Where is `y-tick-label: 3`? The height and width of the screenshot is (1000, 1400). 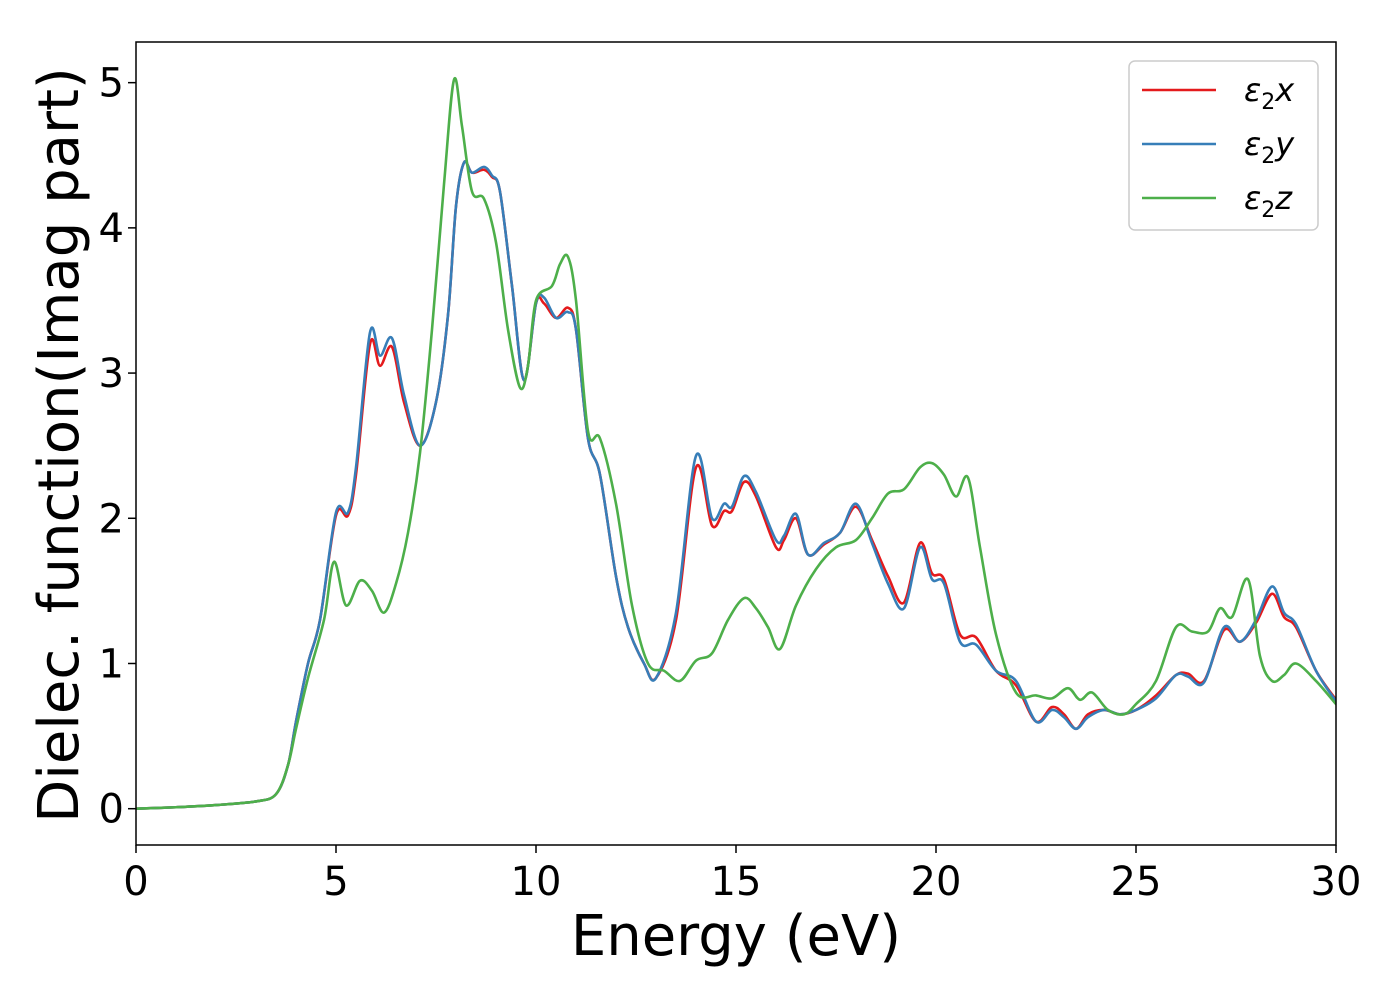 y-tick-label: 3 is located at coordinates (111, 374).